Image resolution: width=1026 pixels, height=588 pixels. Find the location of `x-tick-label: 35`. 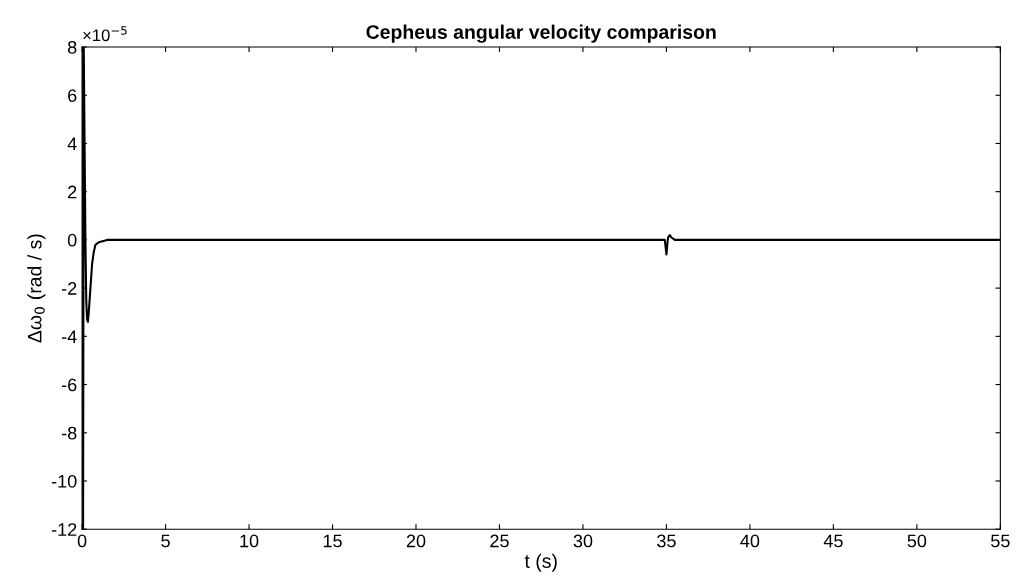

x-tick-label: 35 is located at coordinates (666, 541).